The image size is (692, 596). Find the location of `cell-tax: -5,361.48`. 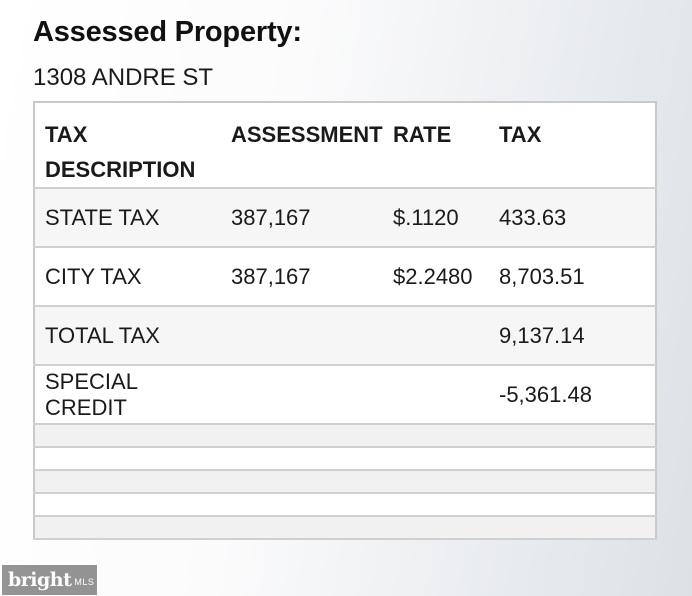

cell-tax: -5,361.48 is located at coordinates (572, 395).